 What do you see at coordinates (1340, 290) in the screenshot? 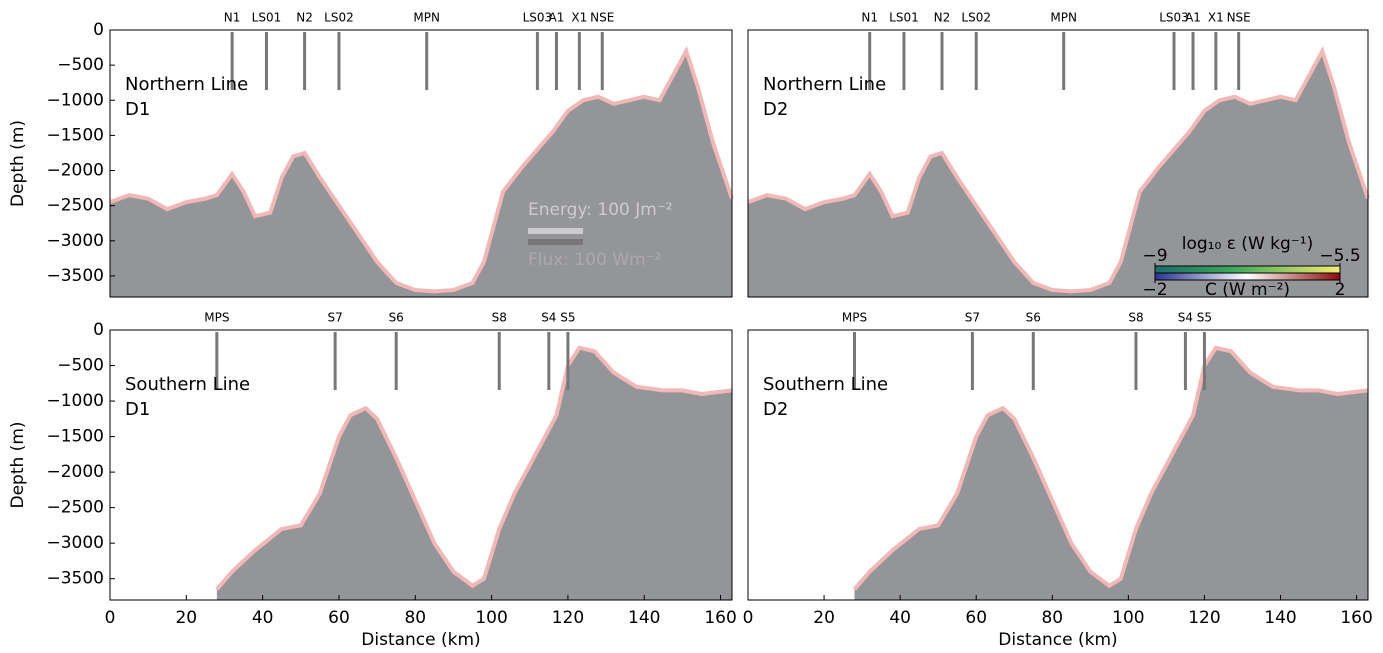
I see `colorbar-tick-label: 2` at bounding box center [1340, 290].